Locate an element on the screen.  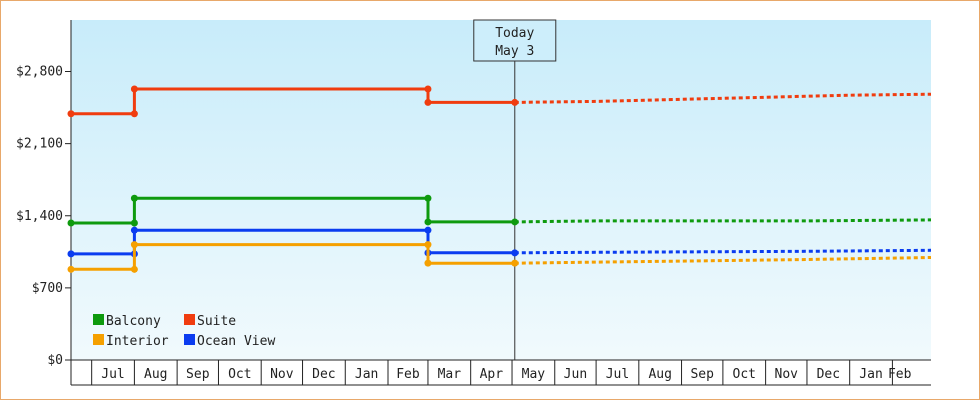
series-line-interior is located at coordinates (293, 257).